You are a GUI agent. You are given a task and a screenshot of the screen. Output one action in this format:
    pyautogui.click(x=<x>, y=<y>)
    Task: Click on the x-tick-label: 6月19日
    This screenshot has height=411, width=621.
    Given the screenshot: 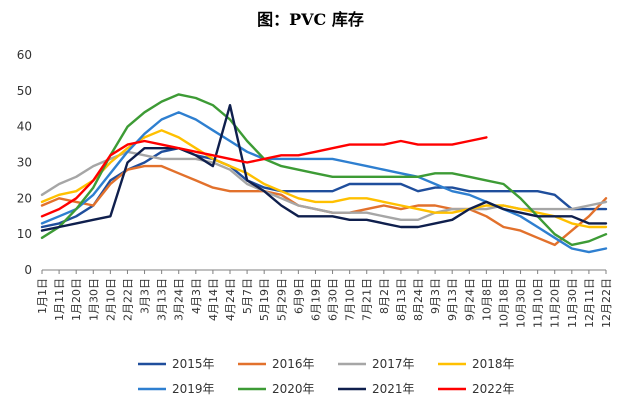 What is the action you would take?
    pyautogui.click(x=315, y=299)
    